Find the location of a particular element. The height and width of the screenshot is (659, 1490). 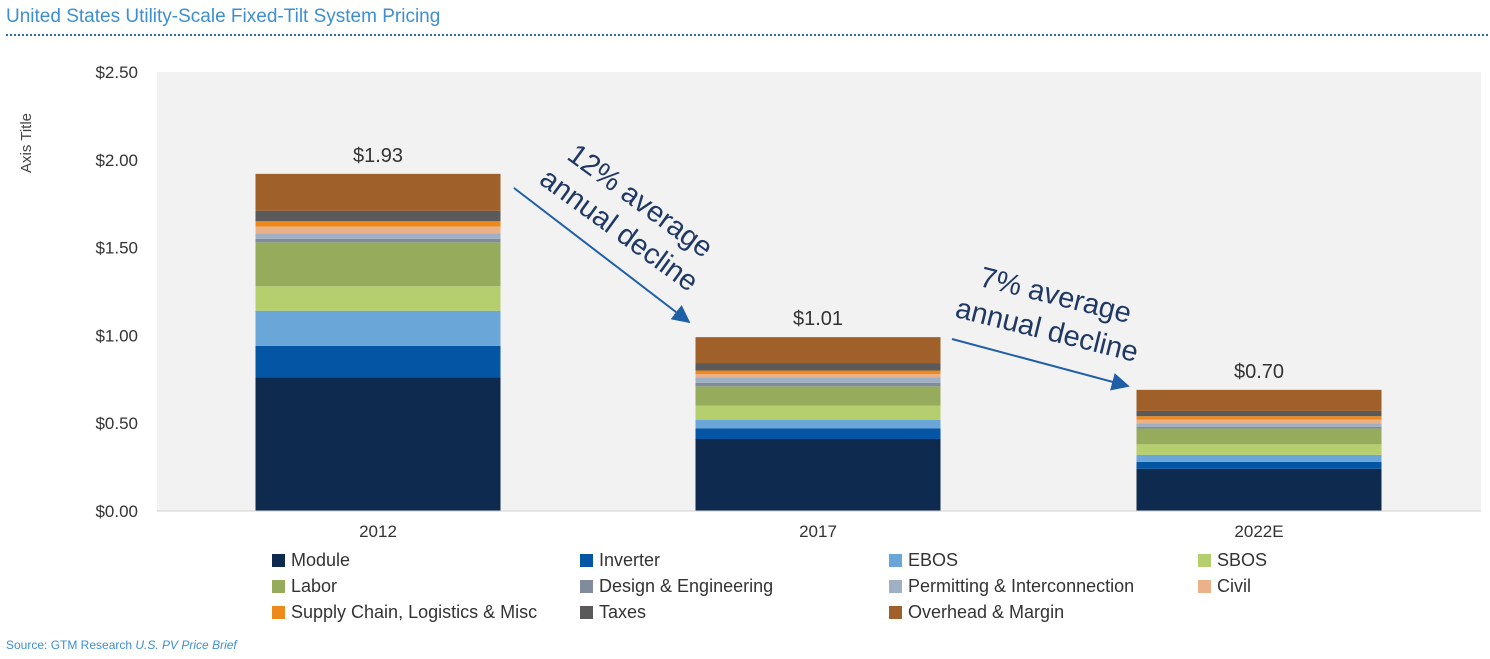

legend-item: Taxes is located at coordinates (613, 612).